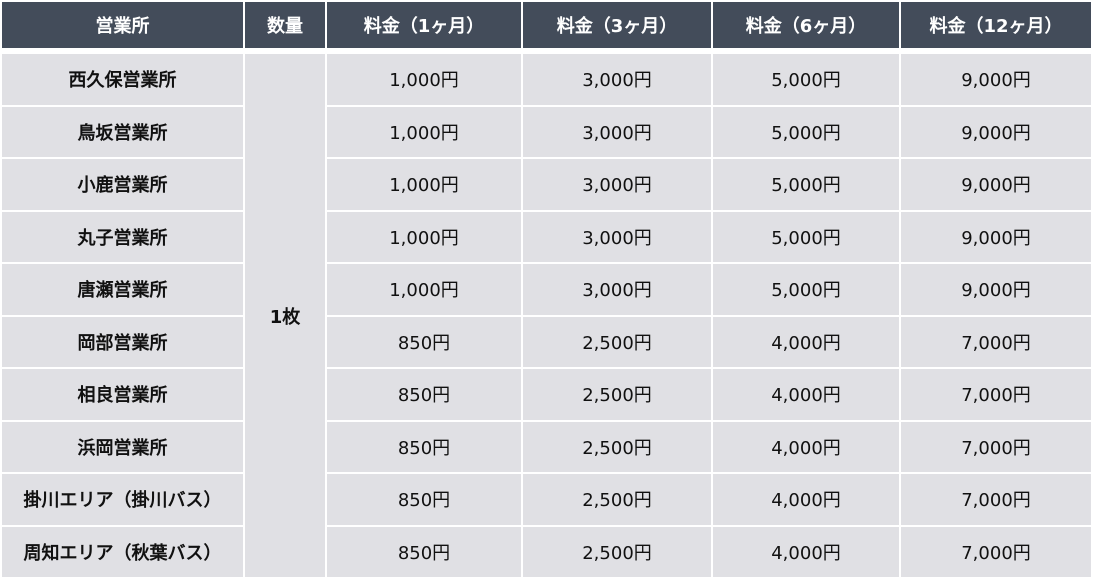 The image size is (1094, 583). Describe the element at coordinates (122, 236) in the screenshot. I see `office-cell: 丸子営業所` at that location.